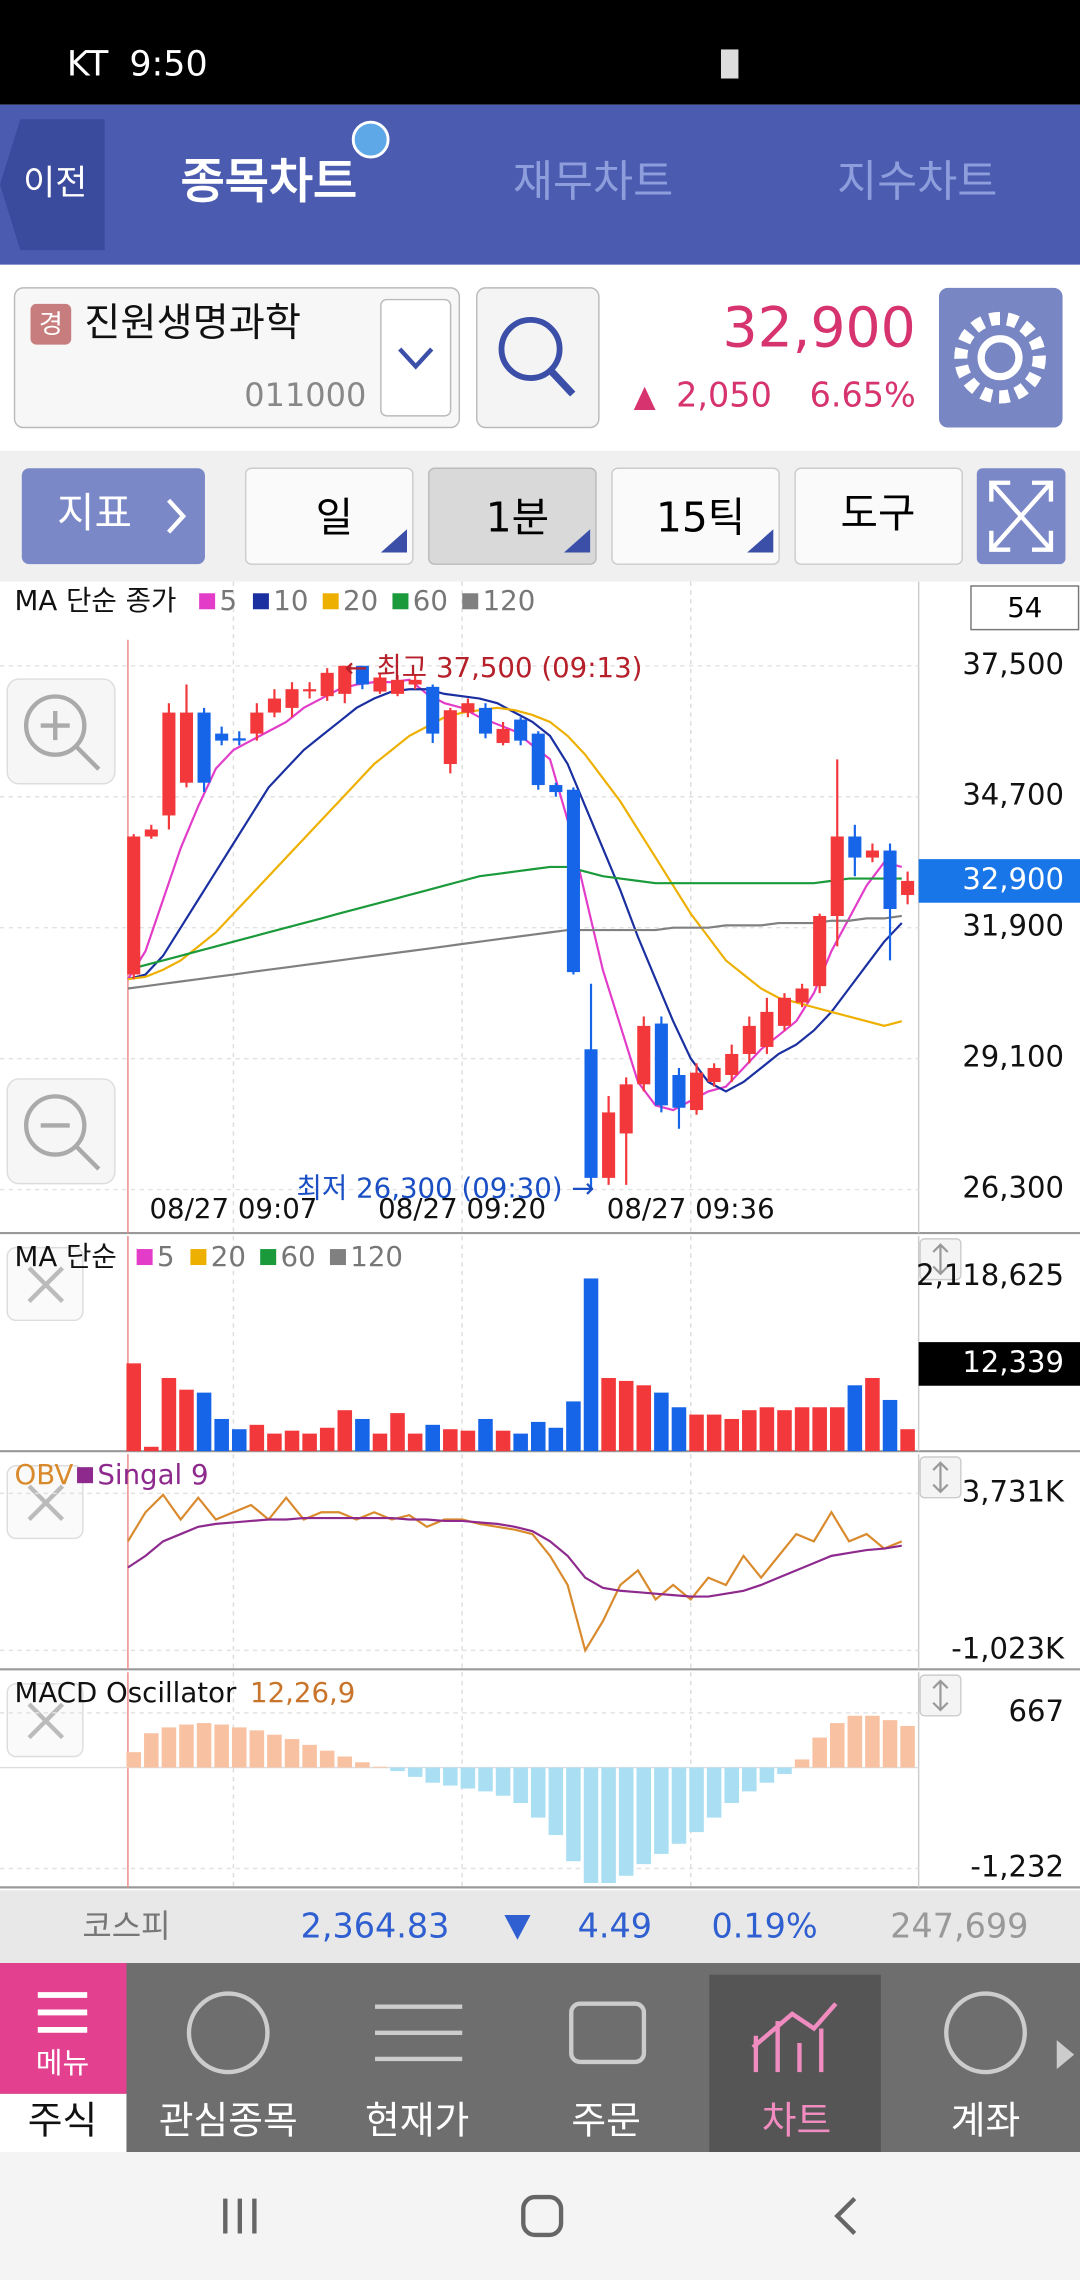  I want to click on y-tick-label: 3,731K, so click(1013, 1491).